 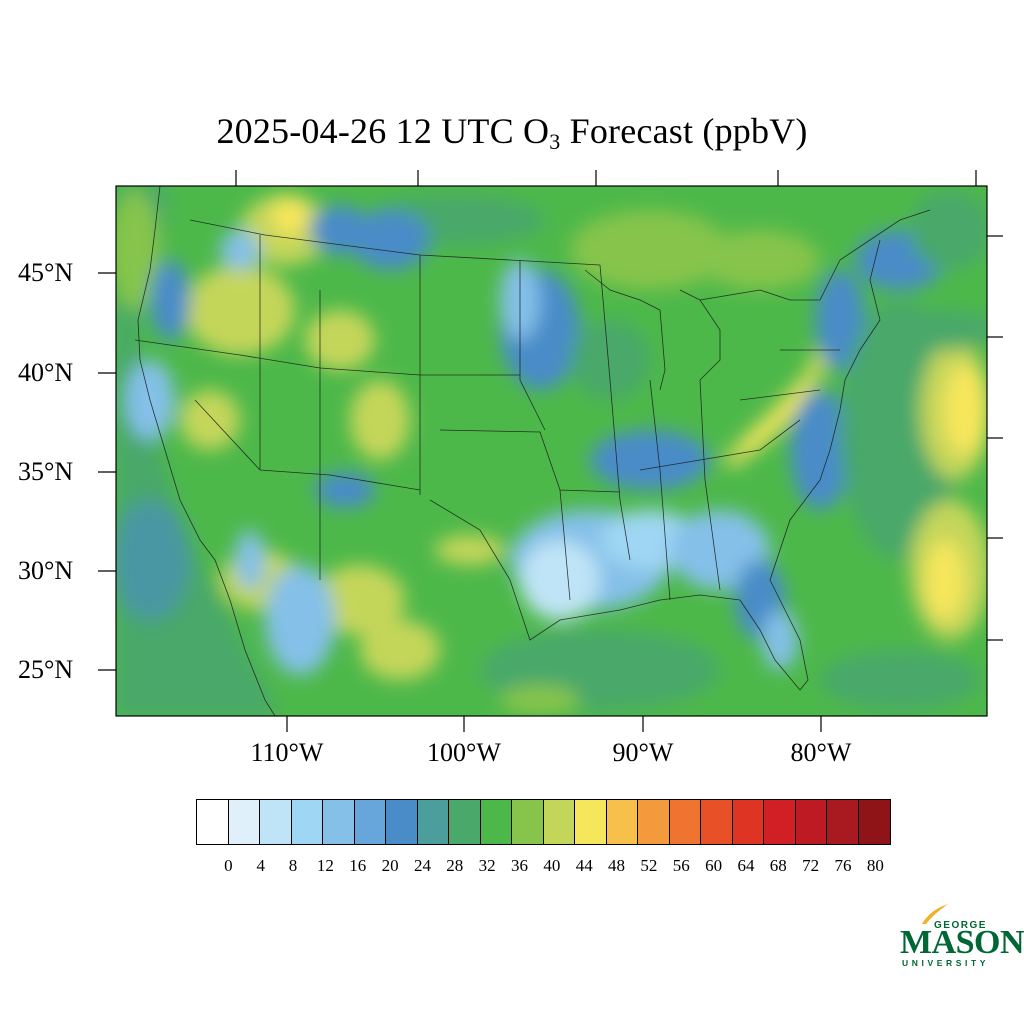 I want to click on colorbar-label: 36, so click(x=519, y=865).